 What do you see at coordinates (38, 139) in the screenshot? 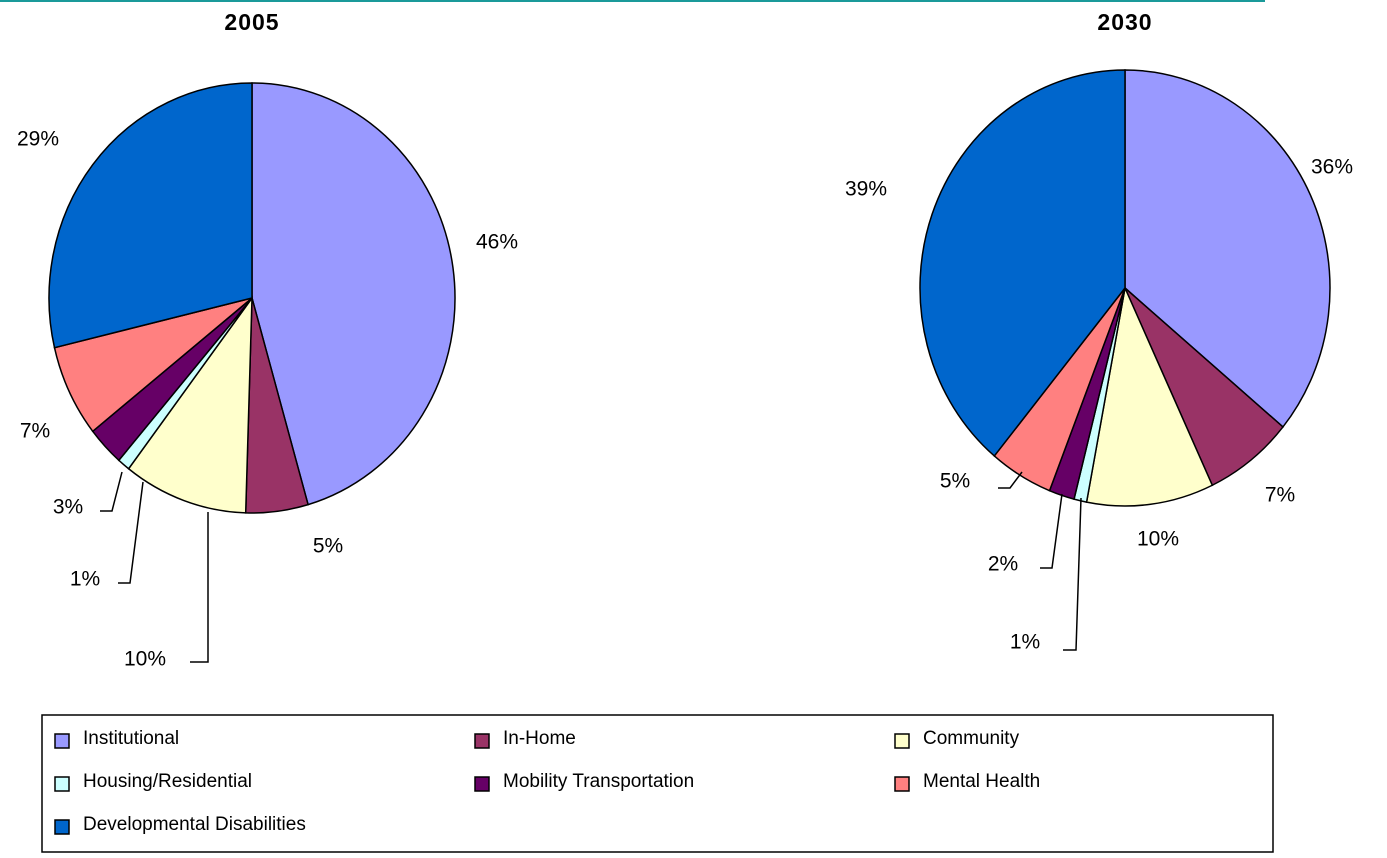
I see `data-label: 29%` at bounding box center [38, 139].